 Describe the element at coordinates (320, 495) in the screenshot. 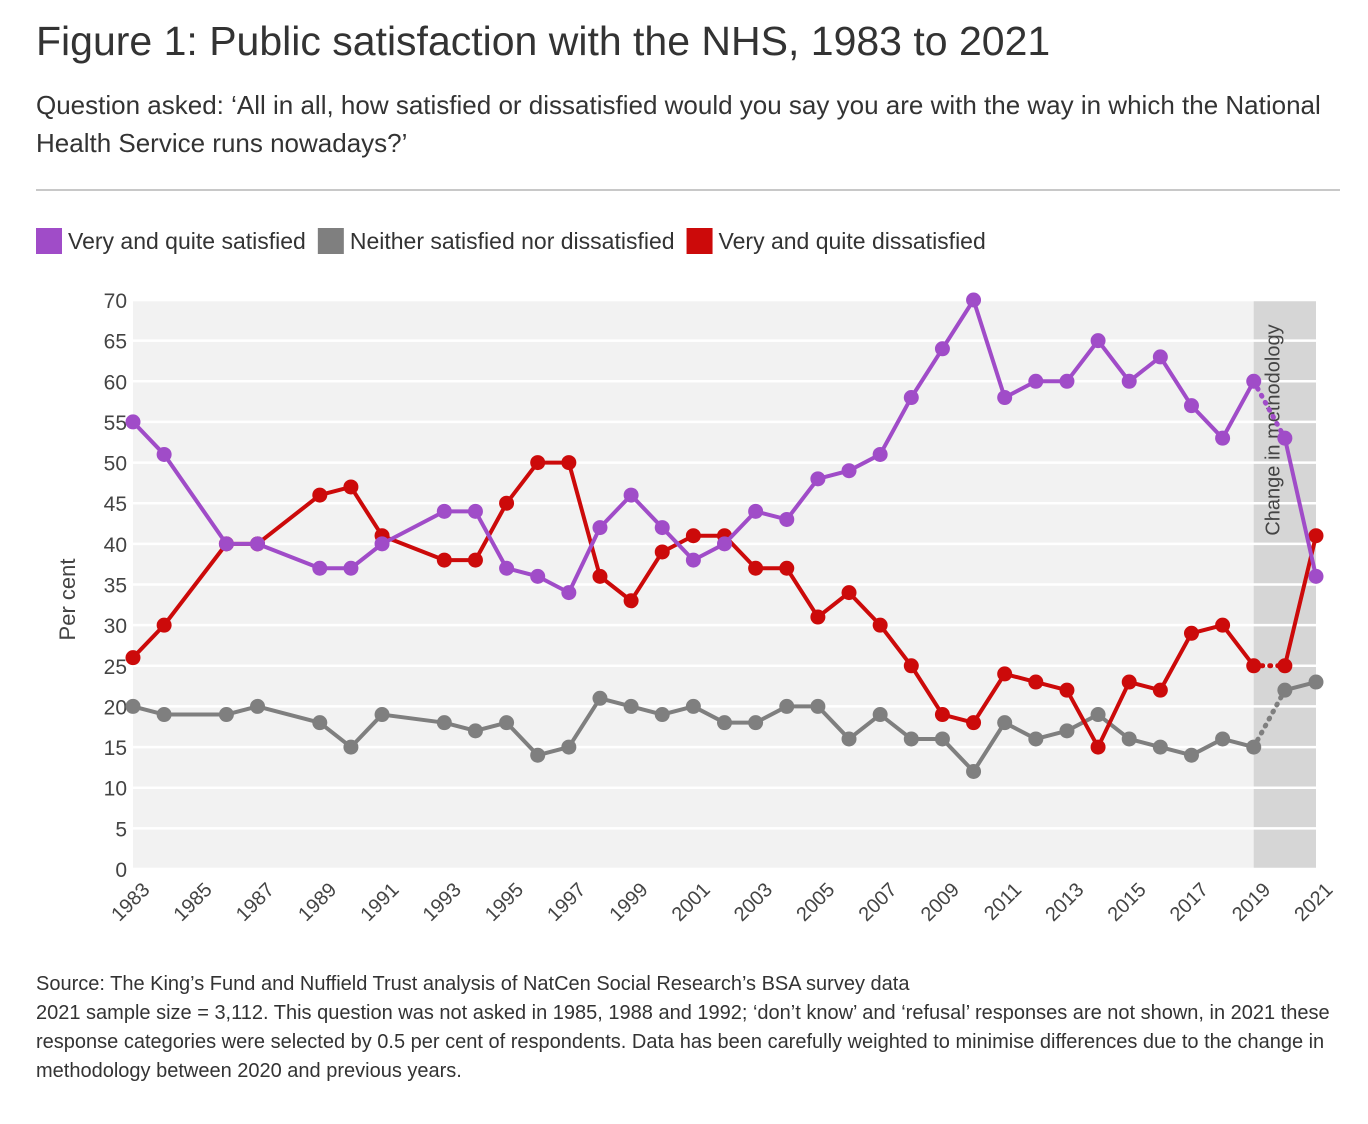

I see `point-dissatisfied-1989` at that location.